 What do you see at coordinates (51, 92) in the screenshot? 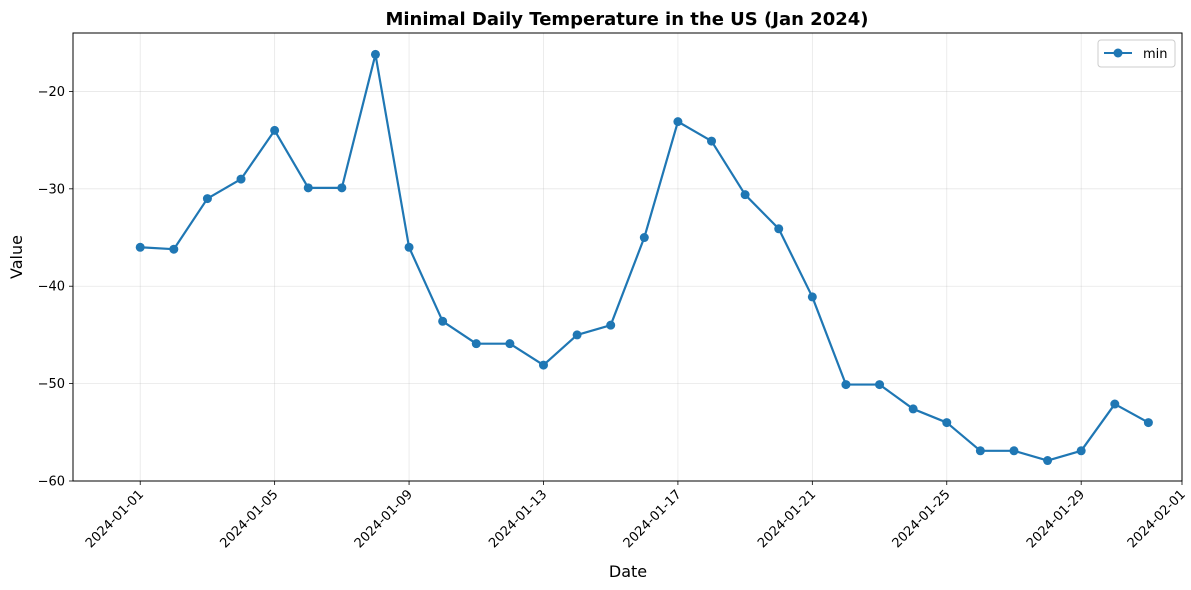
I see `y-tick-label: −20` at bounding box center [51, 92].